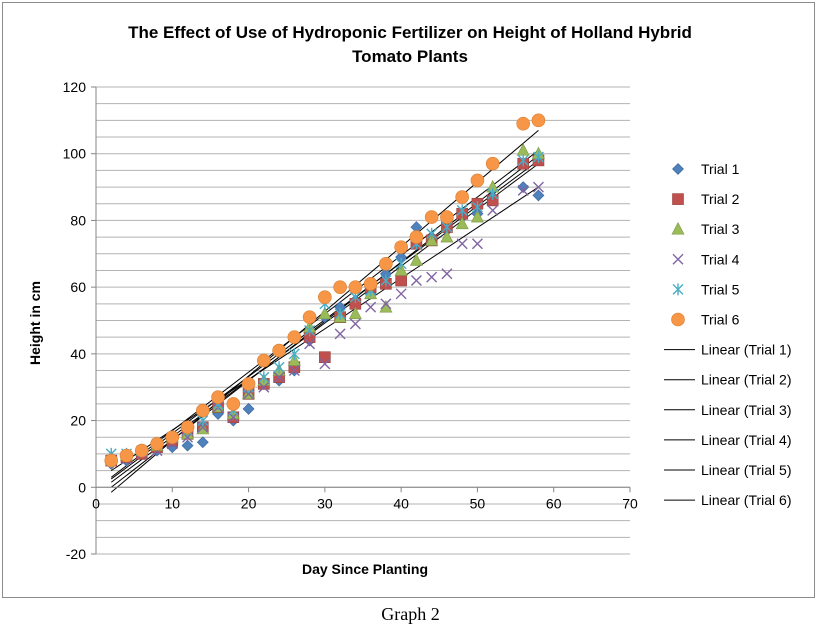 The height and width of the screenshot is (630, 821). Describe the element at coordinates (720, 199) in the screenshot. I see `legend-label: Trial 2` at that location.